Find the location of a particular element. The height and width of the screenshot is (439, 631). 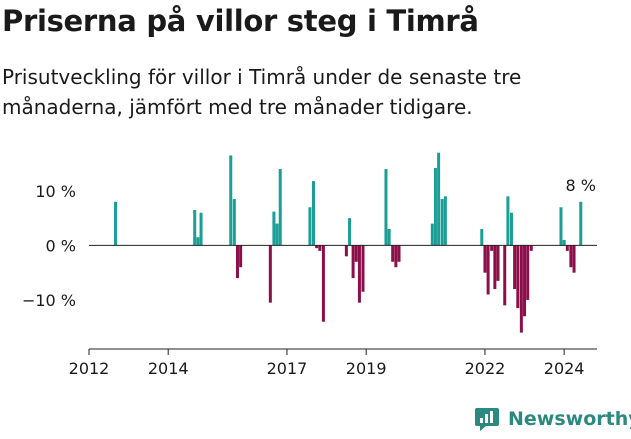

brand-logo: Newsworthy is located at coordinates (552, 419).